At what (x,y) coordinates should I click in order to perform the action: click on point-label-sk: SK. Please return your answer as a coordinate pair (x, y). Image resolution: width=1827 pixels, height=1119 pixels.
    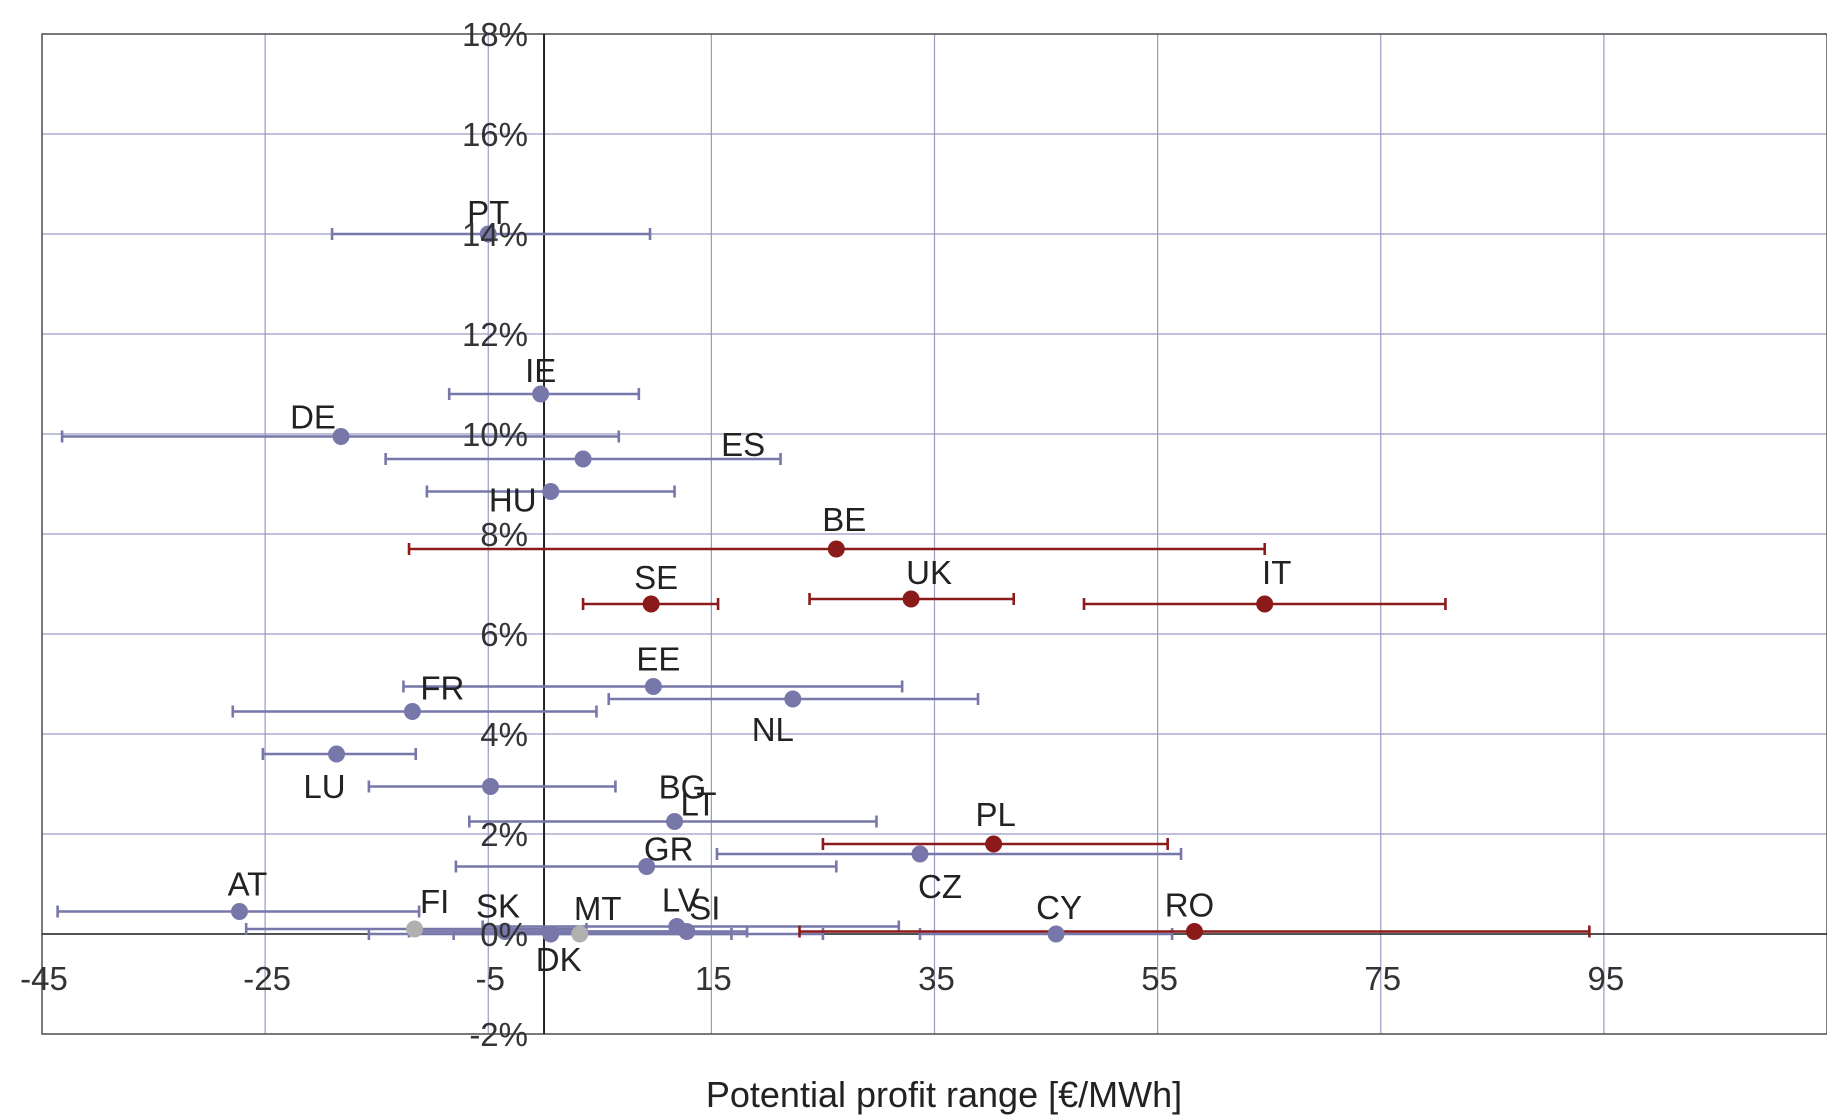
    Looking at the image, I should click on (498, 906).